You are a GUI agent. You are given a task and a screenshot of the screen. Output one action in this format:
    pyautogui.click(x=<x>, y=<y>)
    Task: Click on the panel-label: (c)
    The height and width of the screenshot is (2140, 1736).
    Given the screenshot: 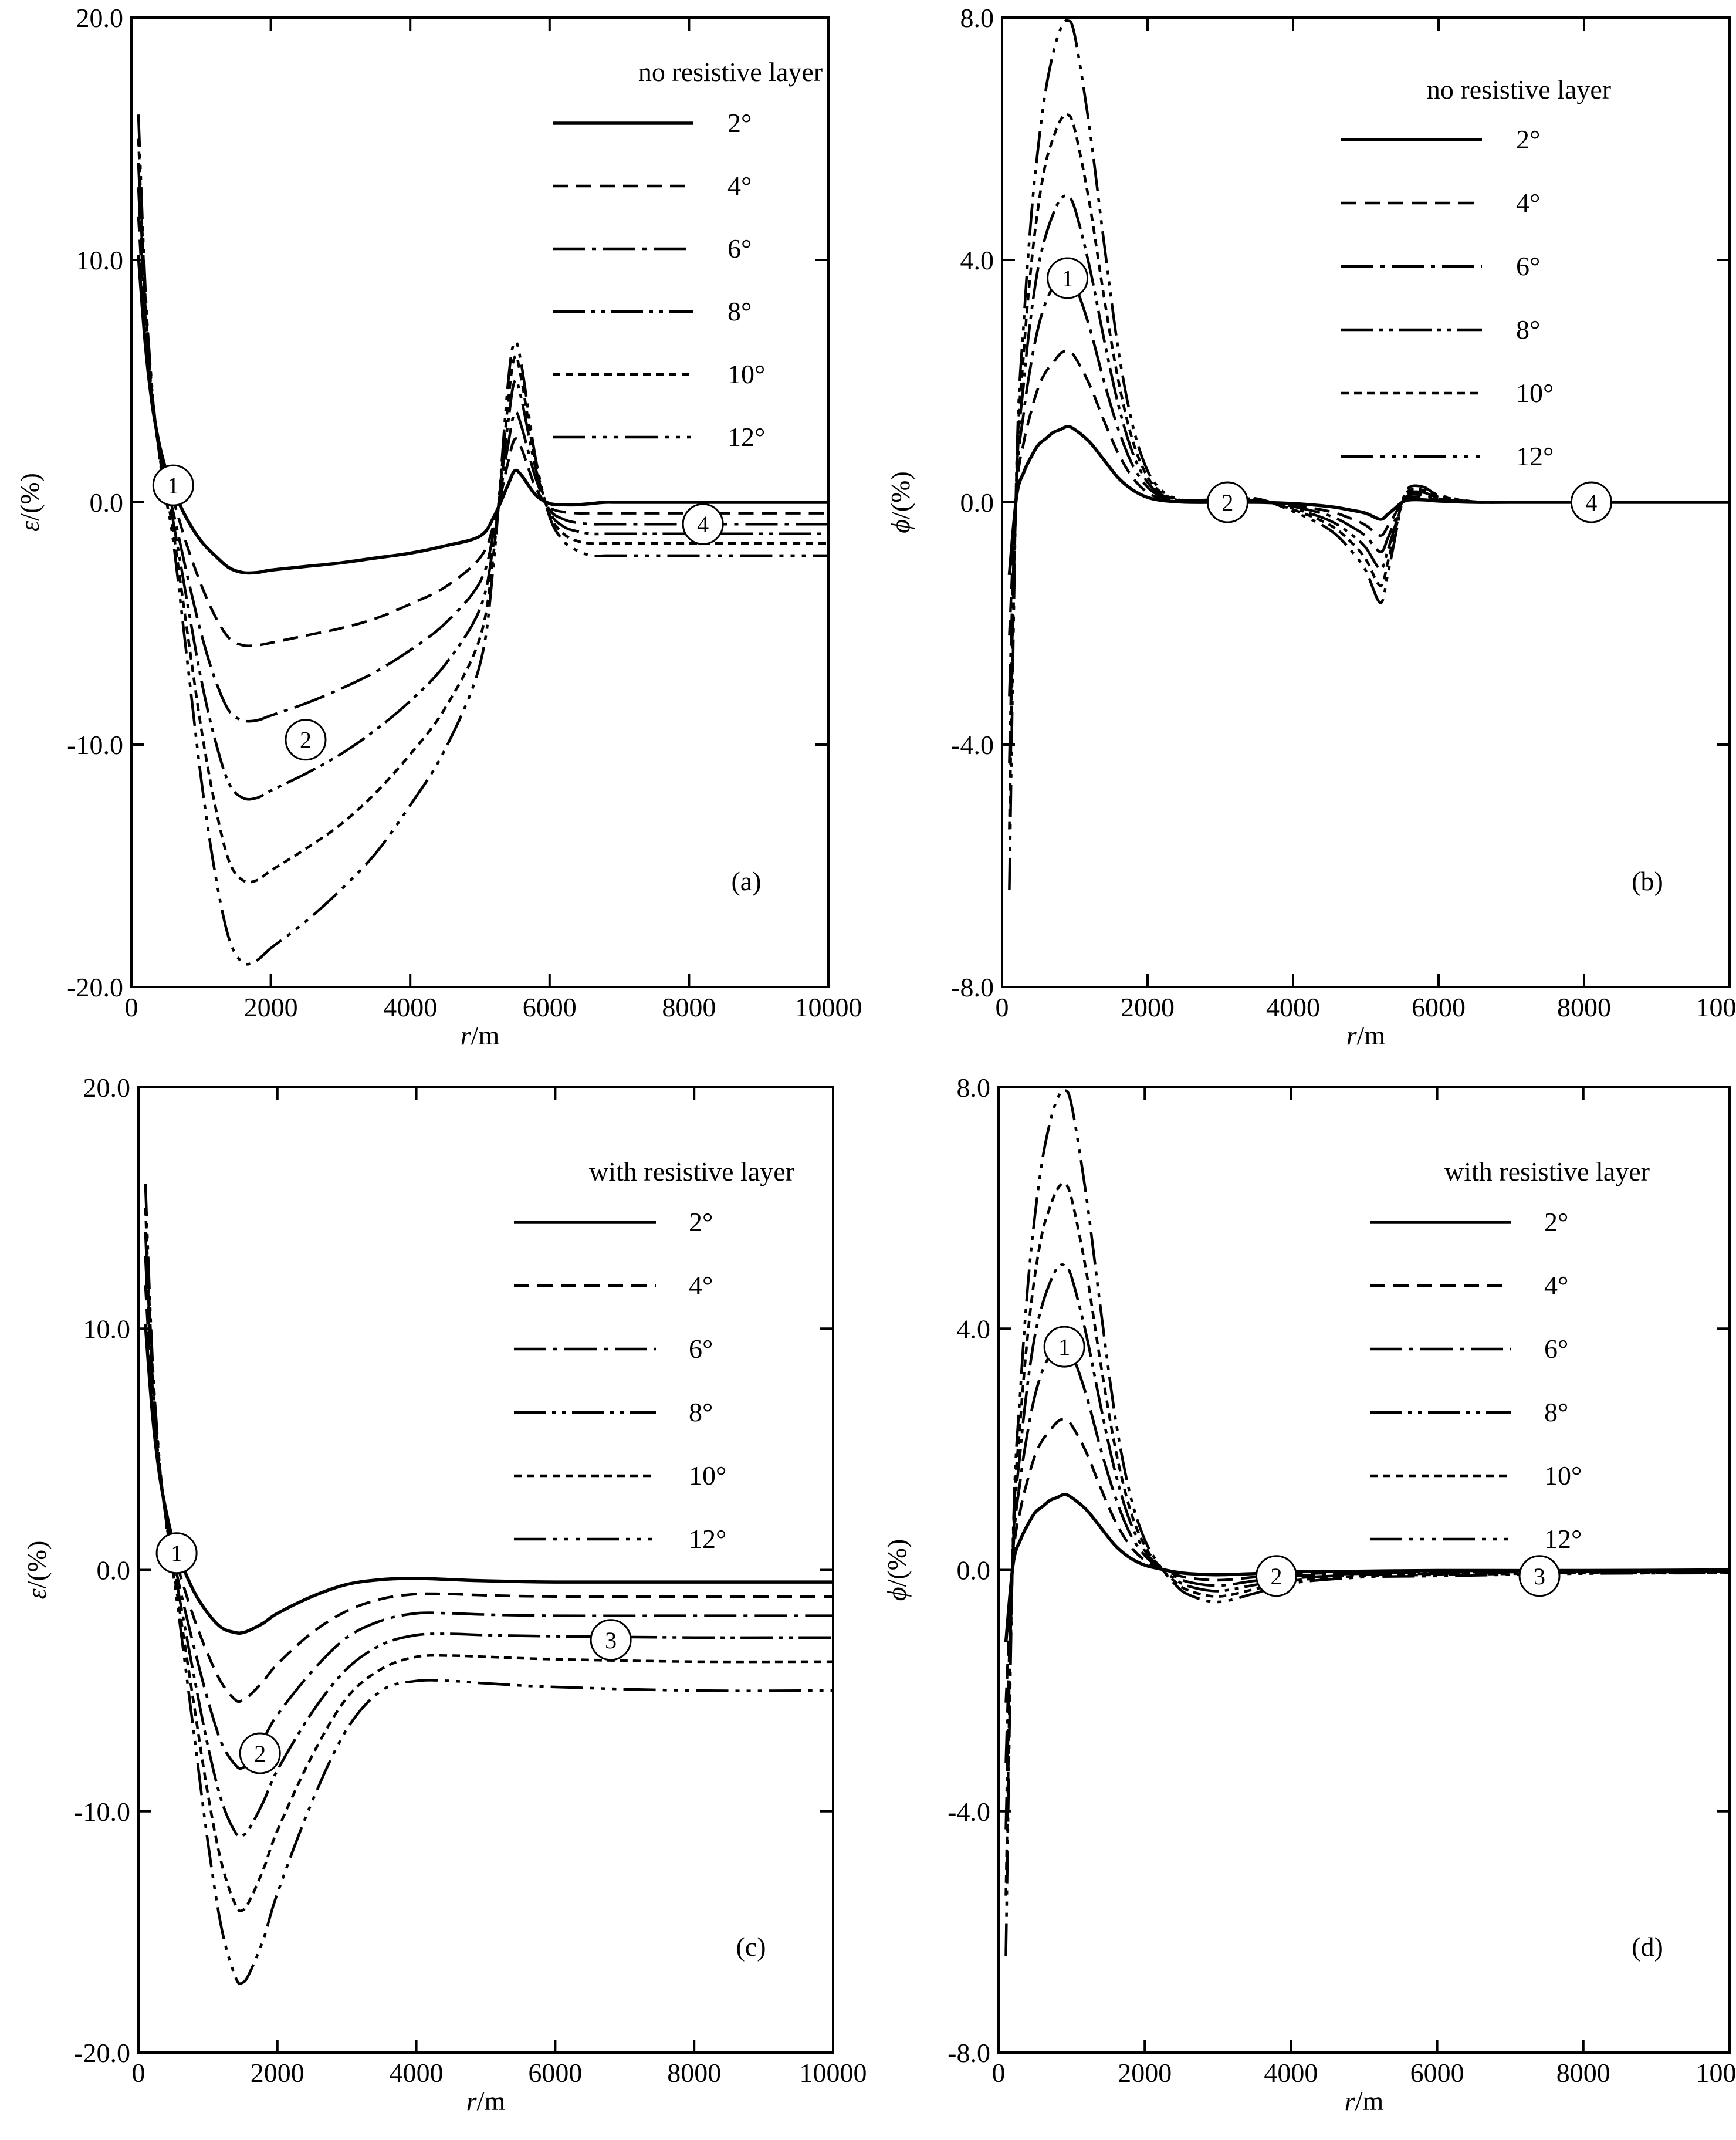 What is the action you would take?
    pyautogui.click(x=751, y=1947)
    